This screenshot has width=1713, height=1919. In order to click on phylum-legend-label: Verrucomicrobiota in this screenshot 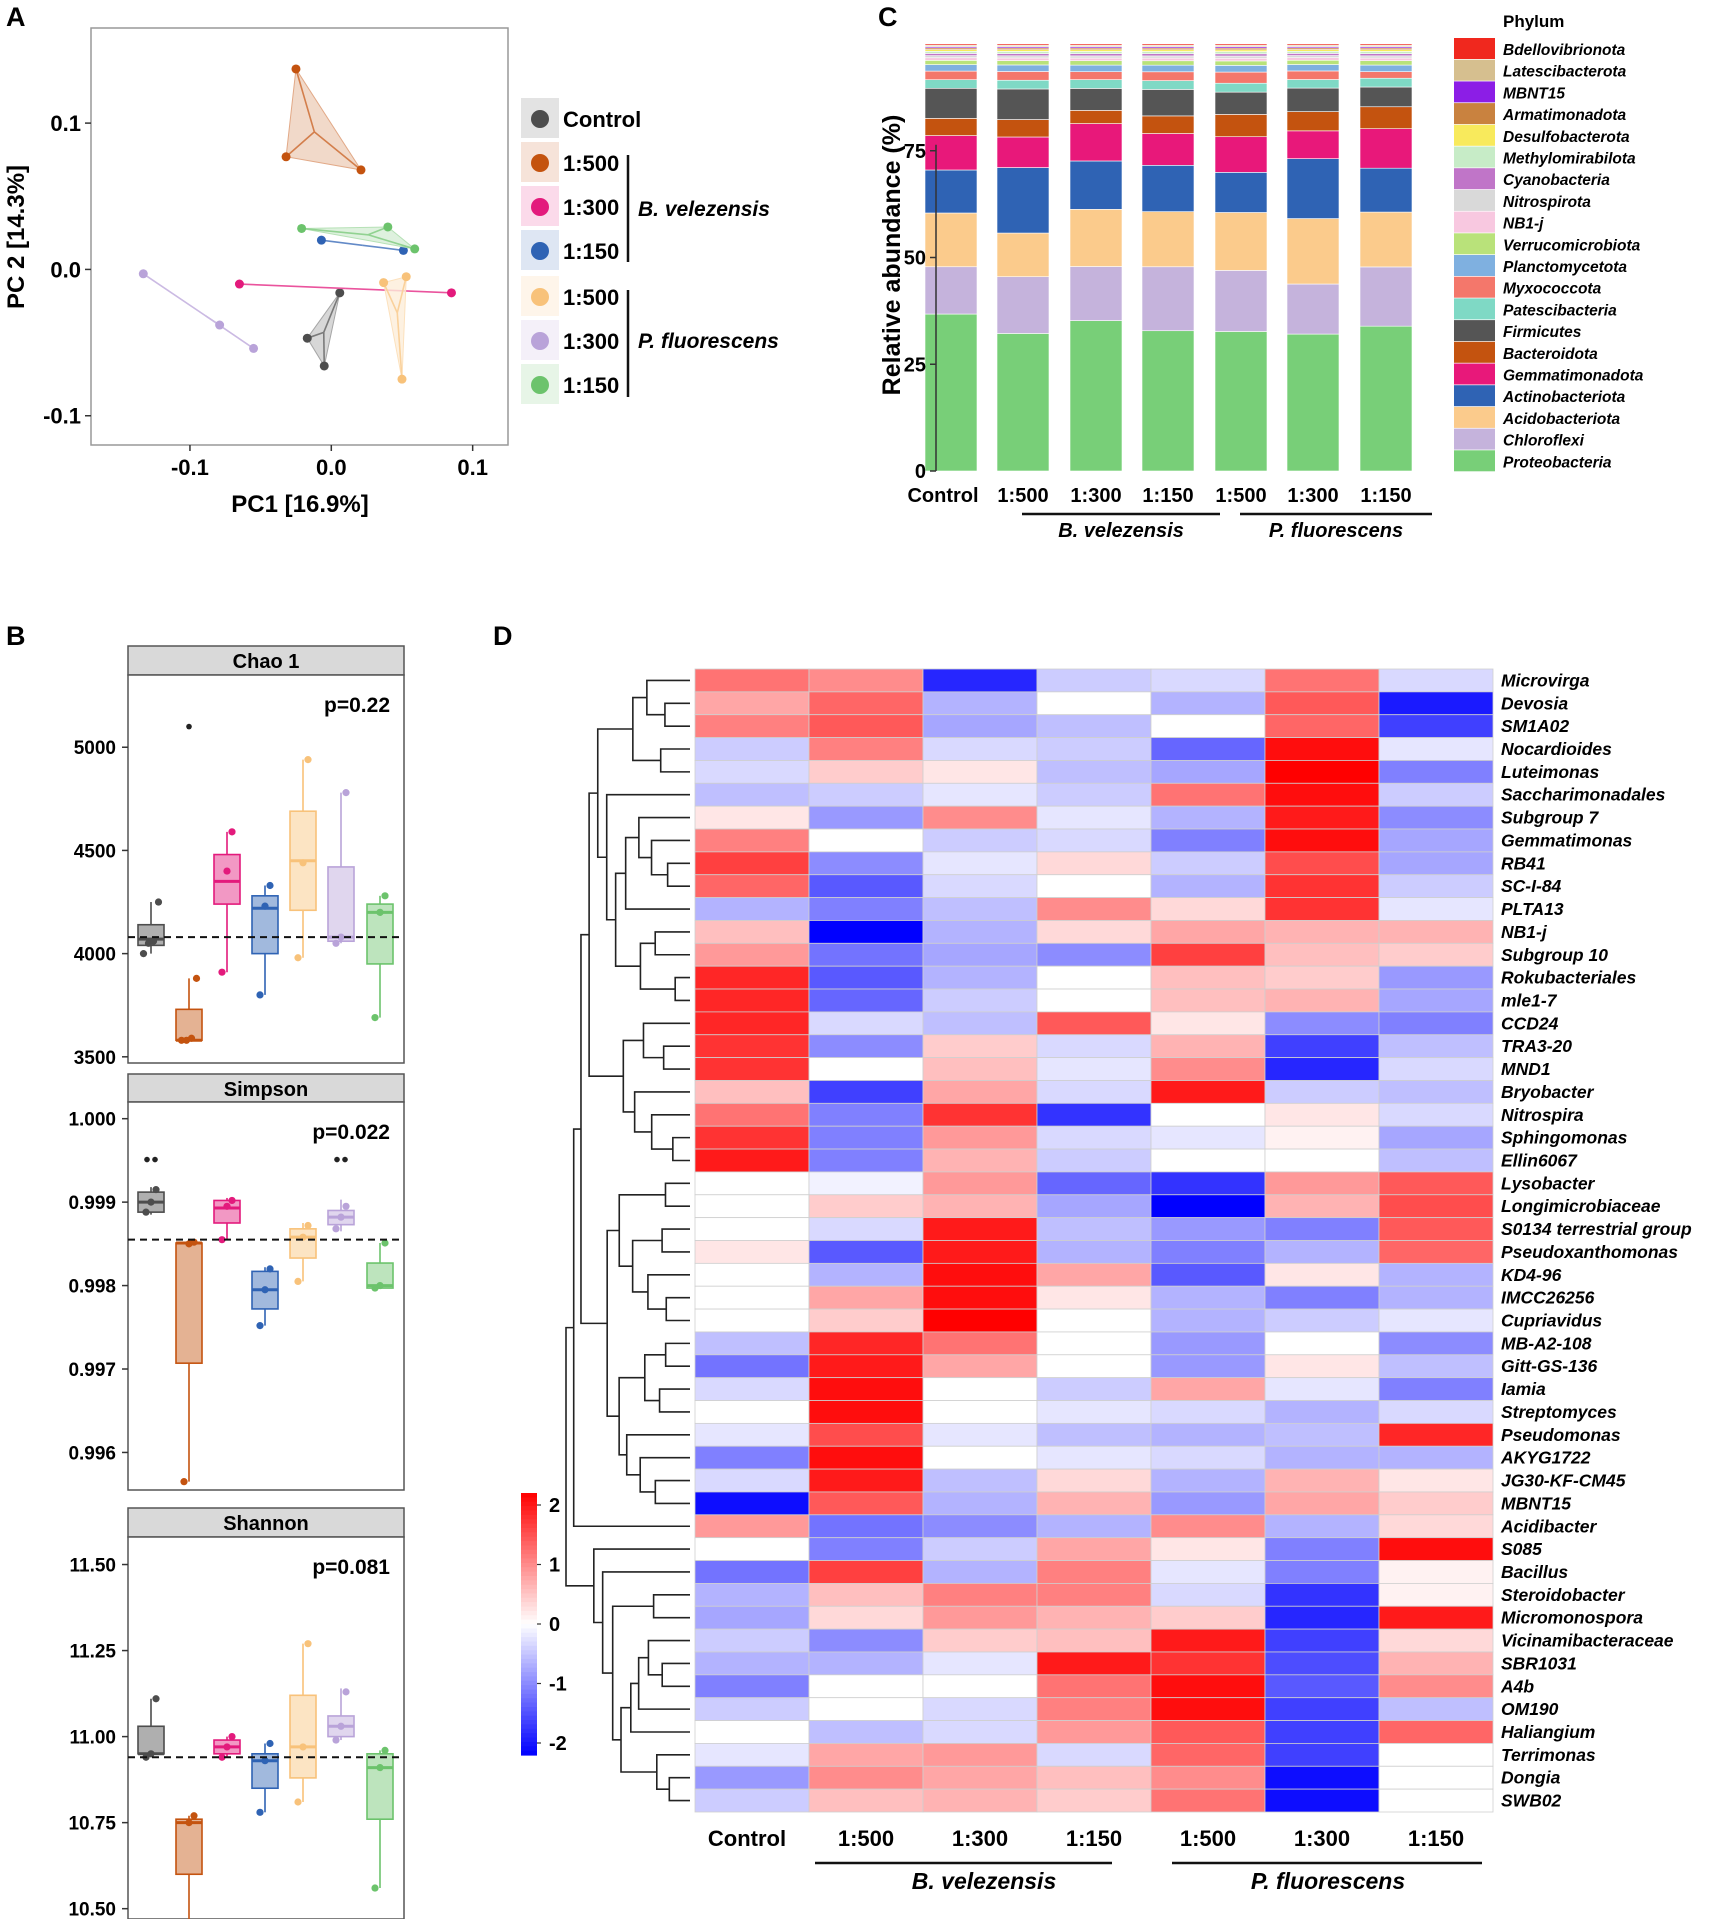, I will do `click(1572, 245)`.